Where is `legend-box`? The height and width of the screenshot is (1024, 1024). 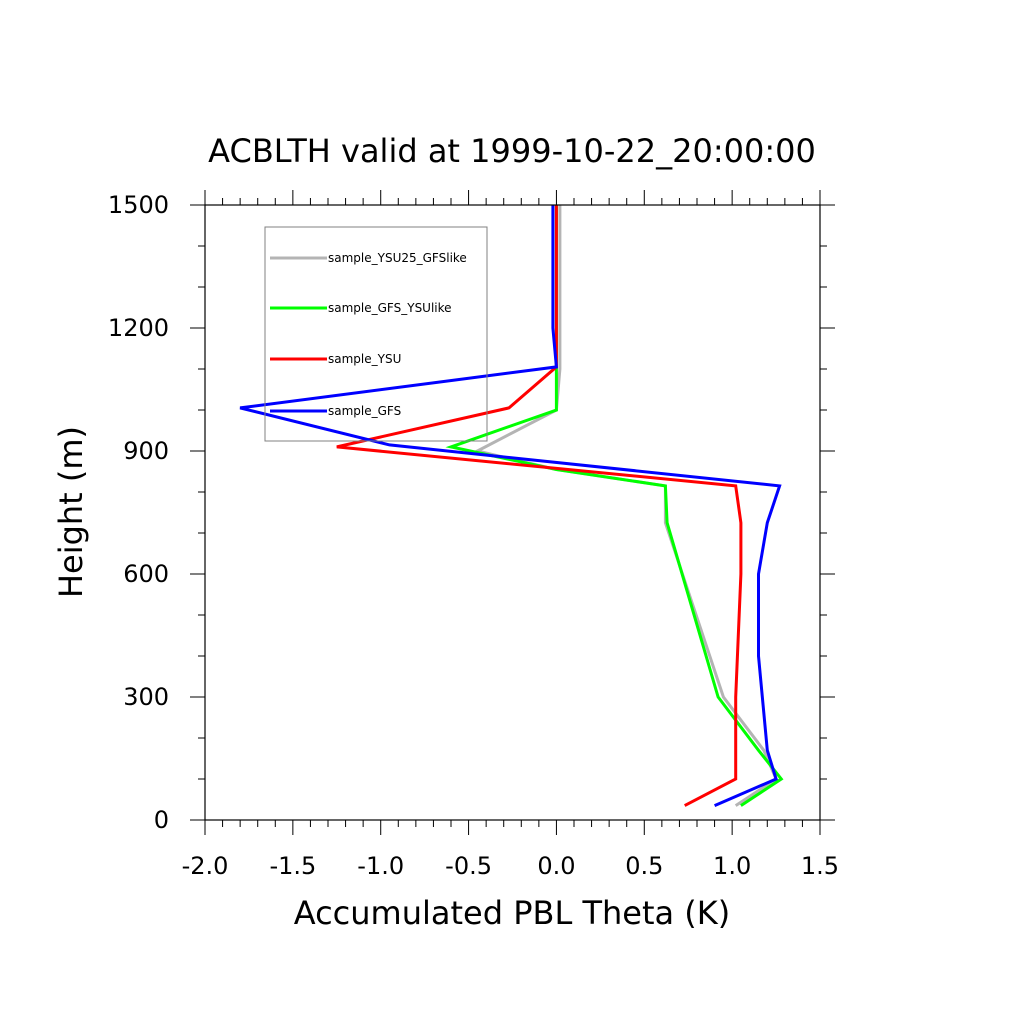 legend-box is located at coordinates (376, 334).